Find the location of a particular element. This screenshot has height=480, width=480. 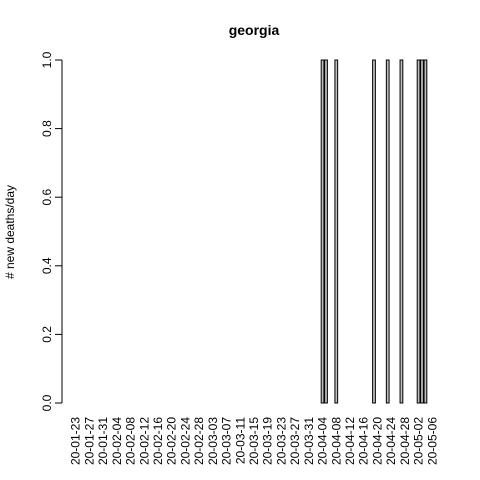

x-tick-label: 20-02-28 is located at coordinates (199, 441).